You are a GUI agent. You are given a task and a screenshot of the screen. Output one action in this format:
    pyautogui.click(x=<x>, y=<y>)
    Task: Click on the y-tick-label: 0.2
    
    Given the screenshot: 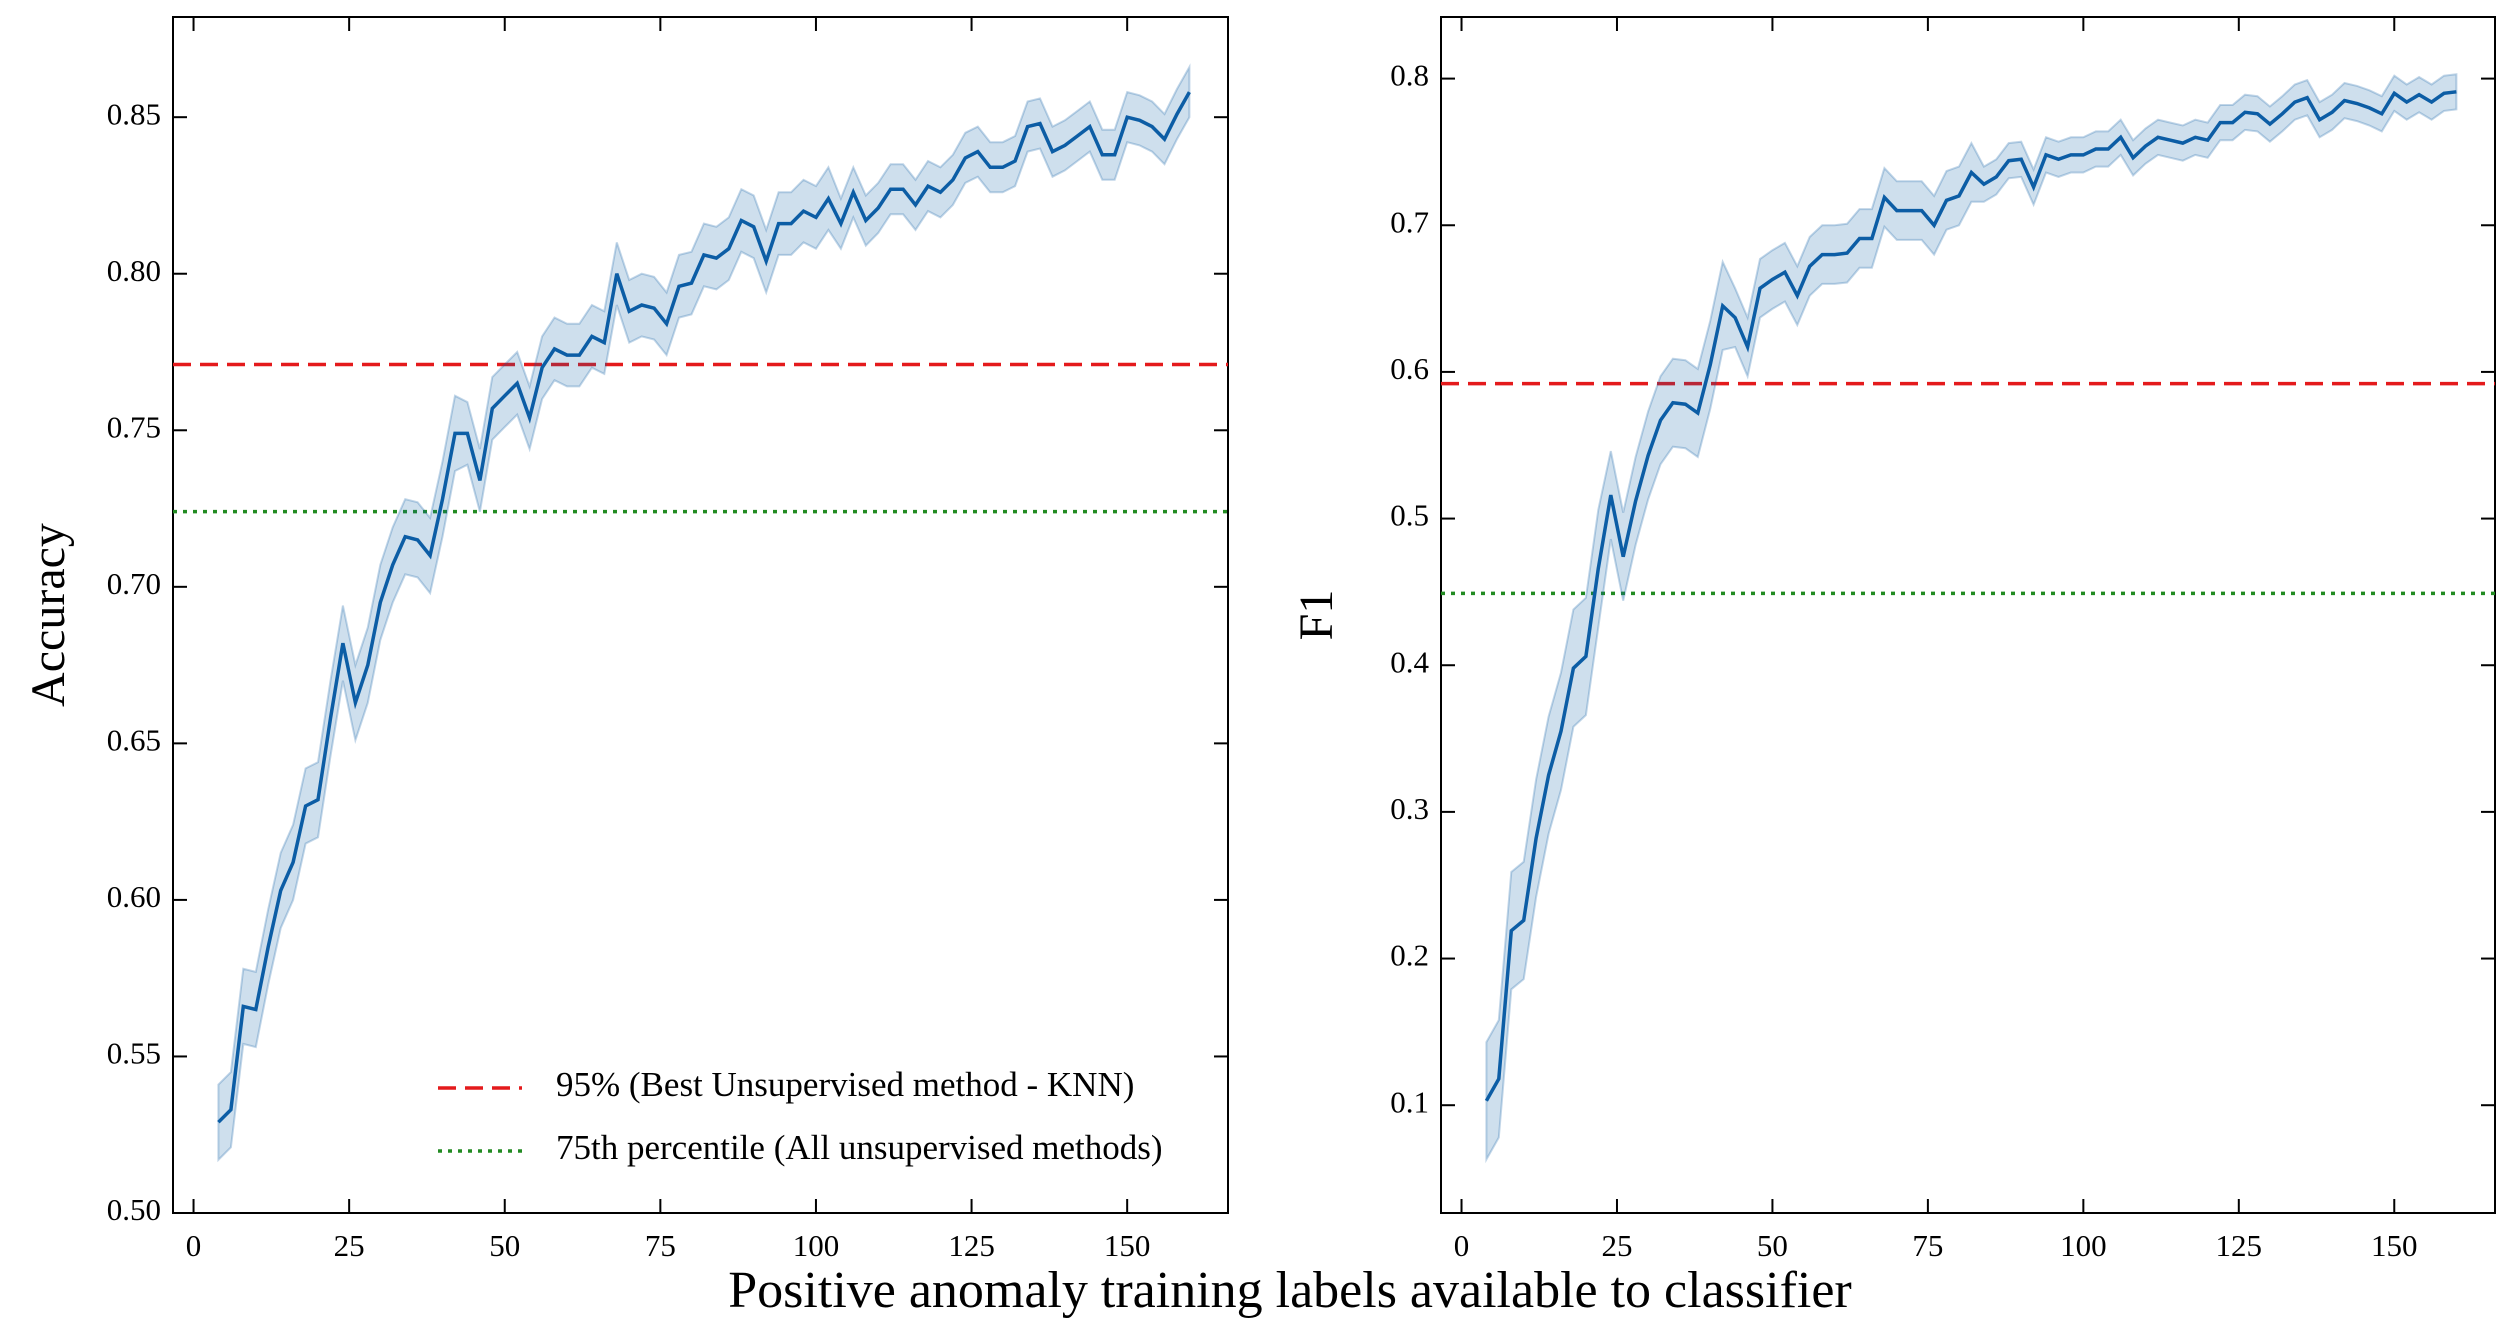 What is the action you would take?
    pyautogui.click(x=1409, y=955)
    